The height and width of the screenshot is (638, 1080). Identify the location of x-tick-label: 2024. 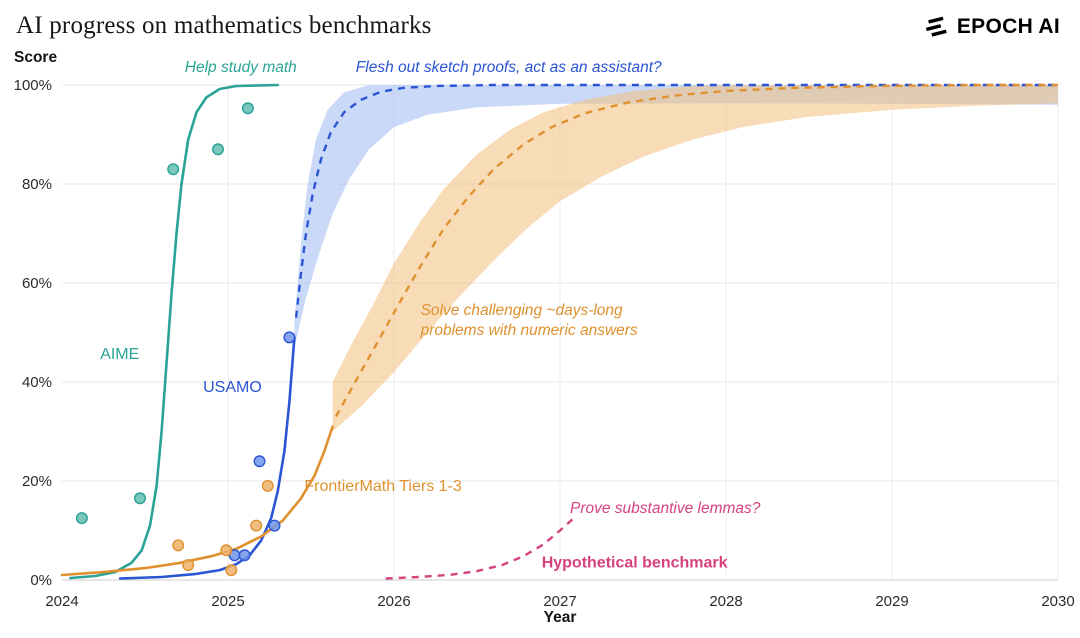
(61, 601).